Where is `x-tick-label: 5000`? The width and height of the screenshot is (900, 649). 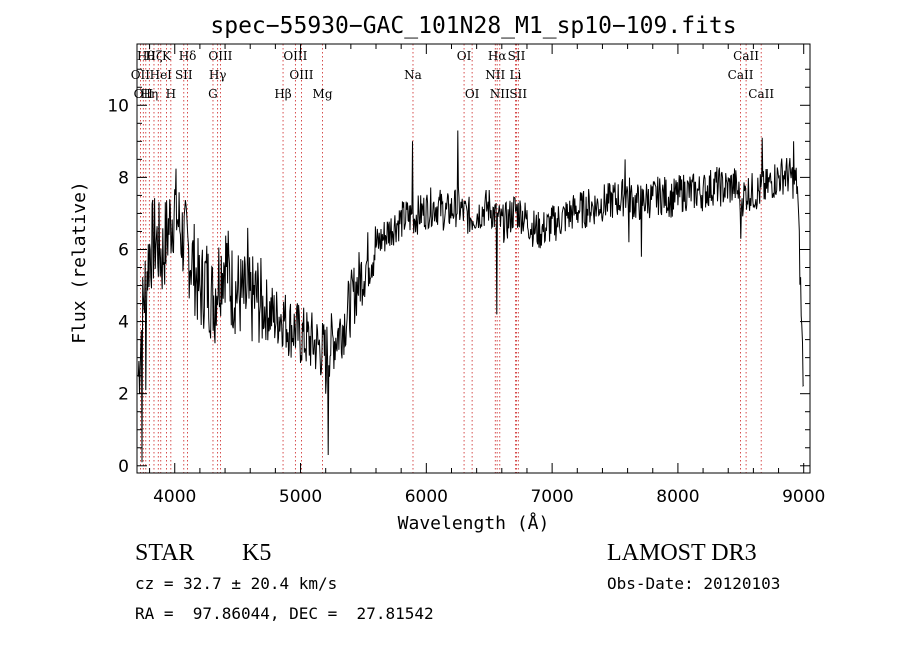
x-tick-label: 5000 is located at coordinates (300, 497).